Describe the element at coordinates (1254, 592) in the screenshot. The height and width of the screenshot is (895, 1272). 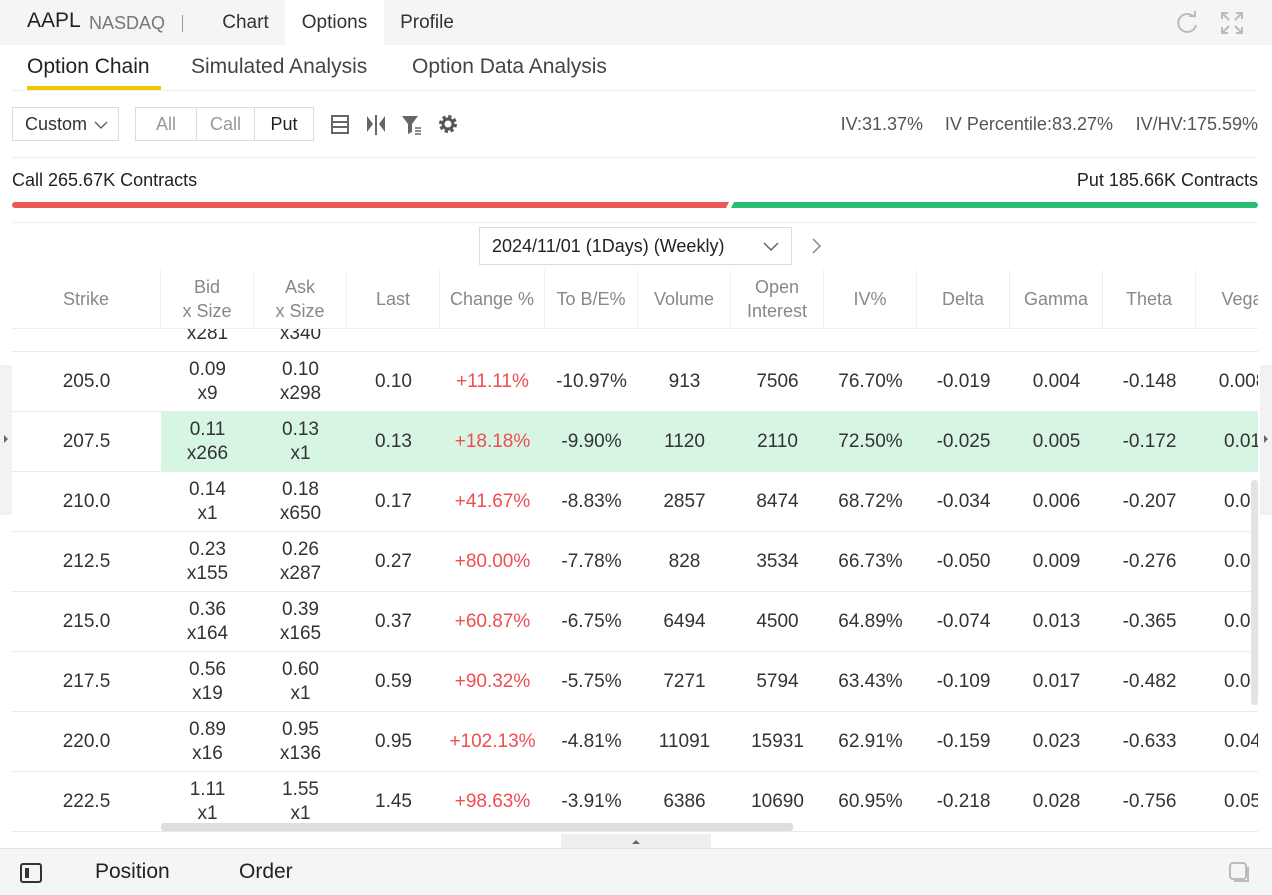
I see `v-scrollbar` at that location.